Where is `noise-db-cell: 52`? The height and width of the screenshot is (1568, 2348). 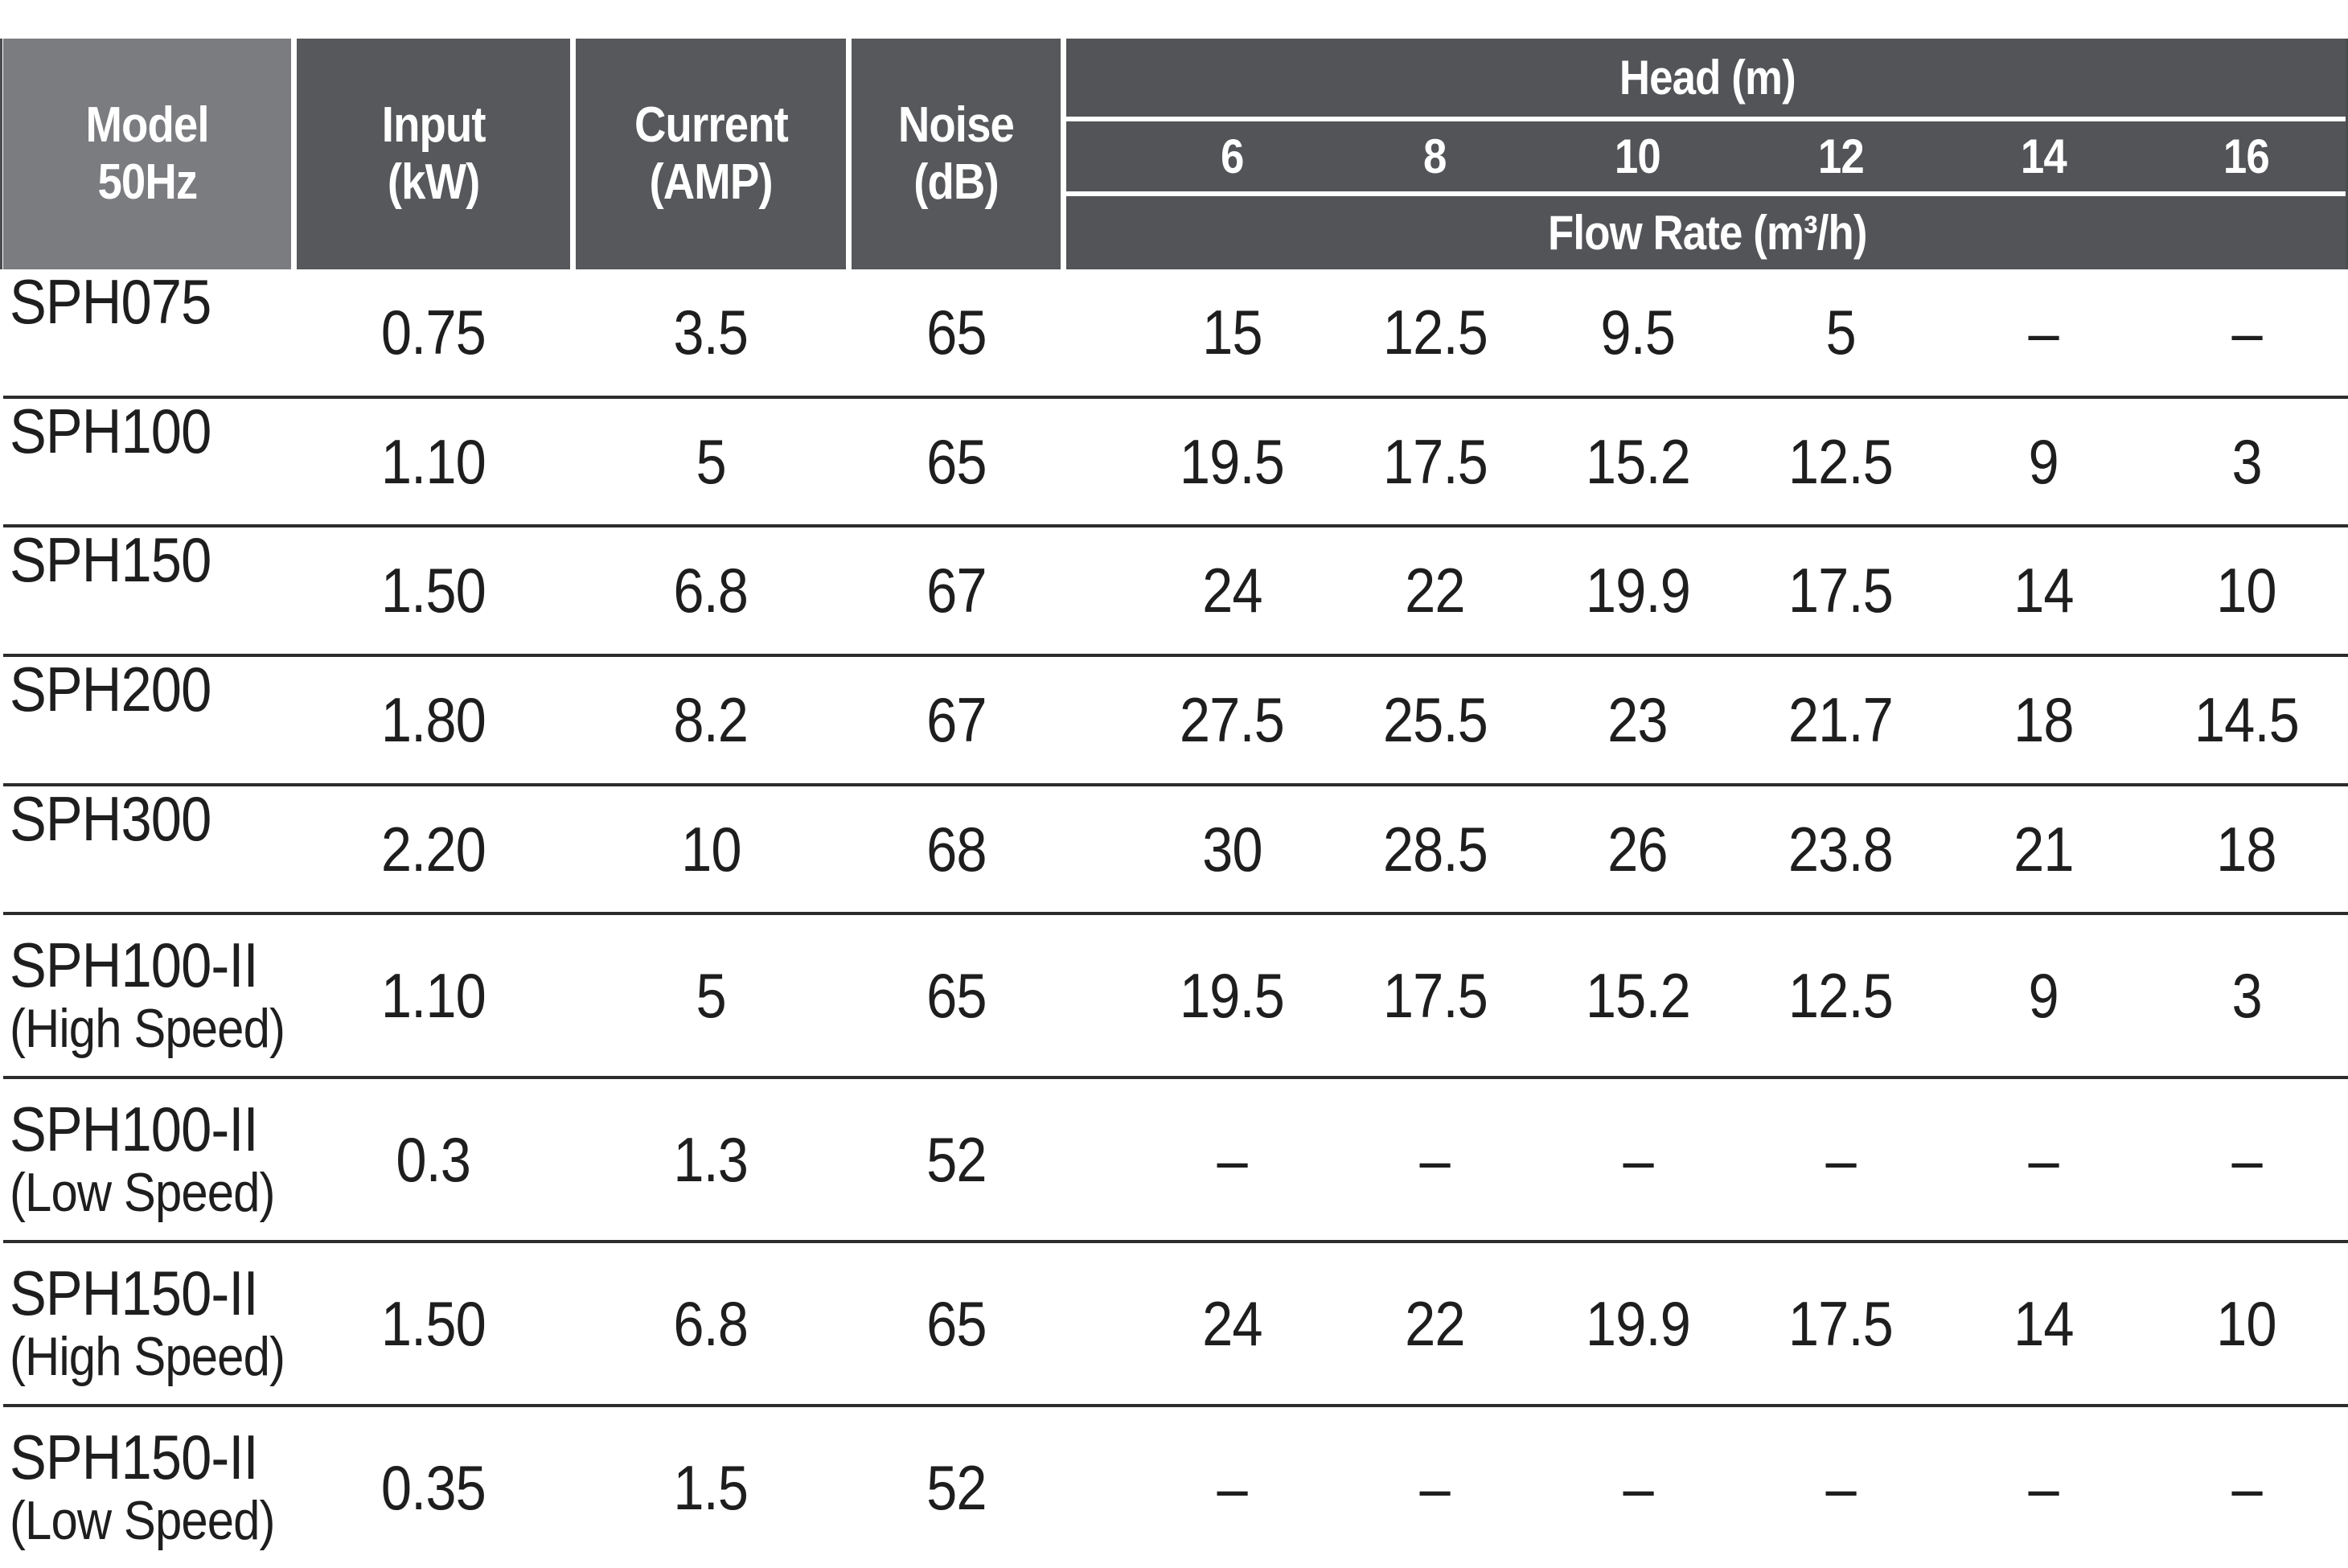
noise-db-cell: 52 is located at coordinates (956, 1487).